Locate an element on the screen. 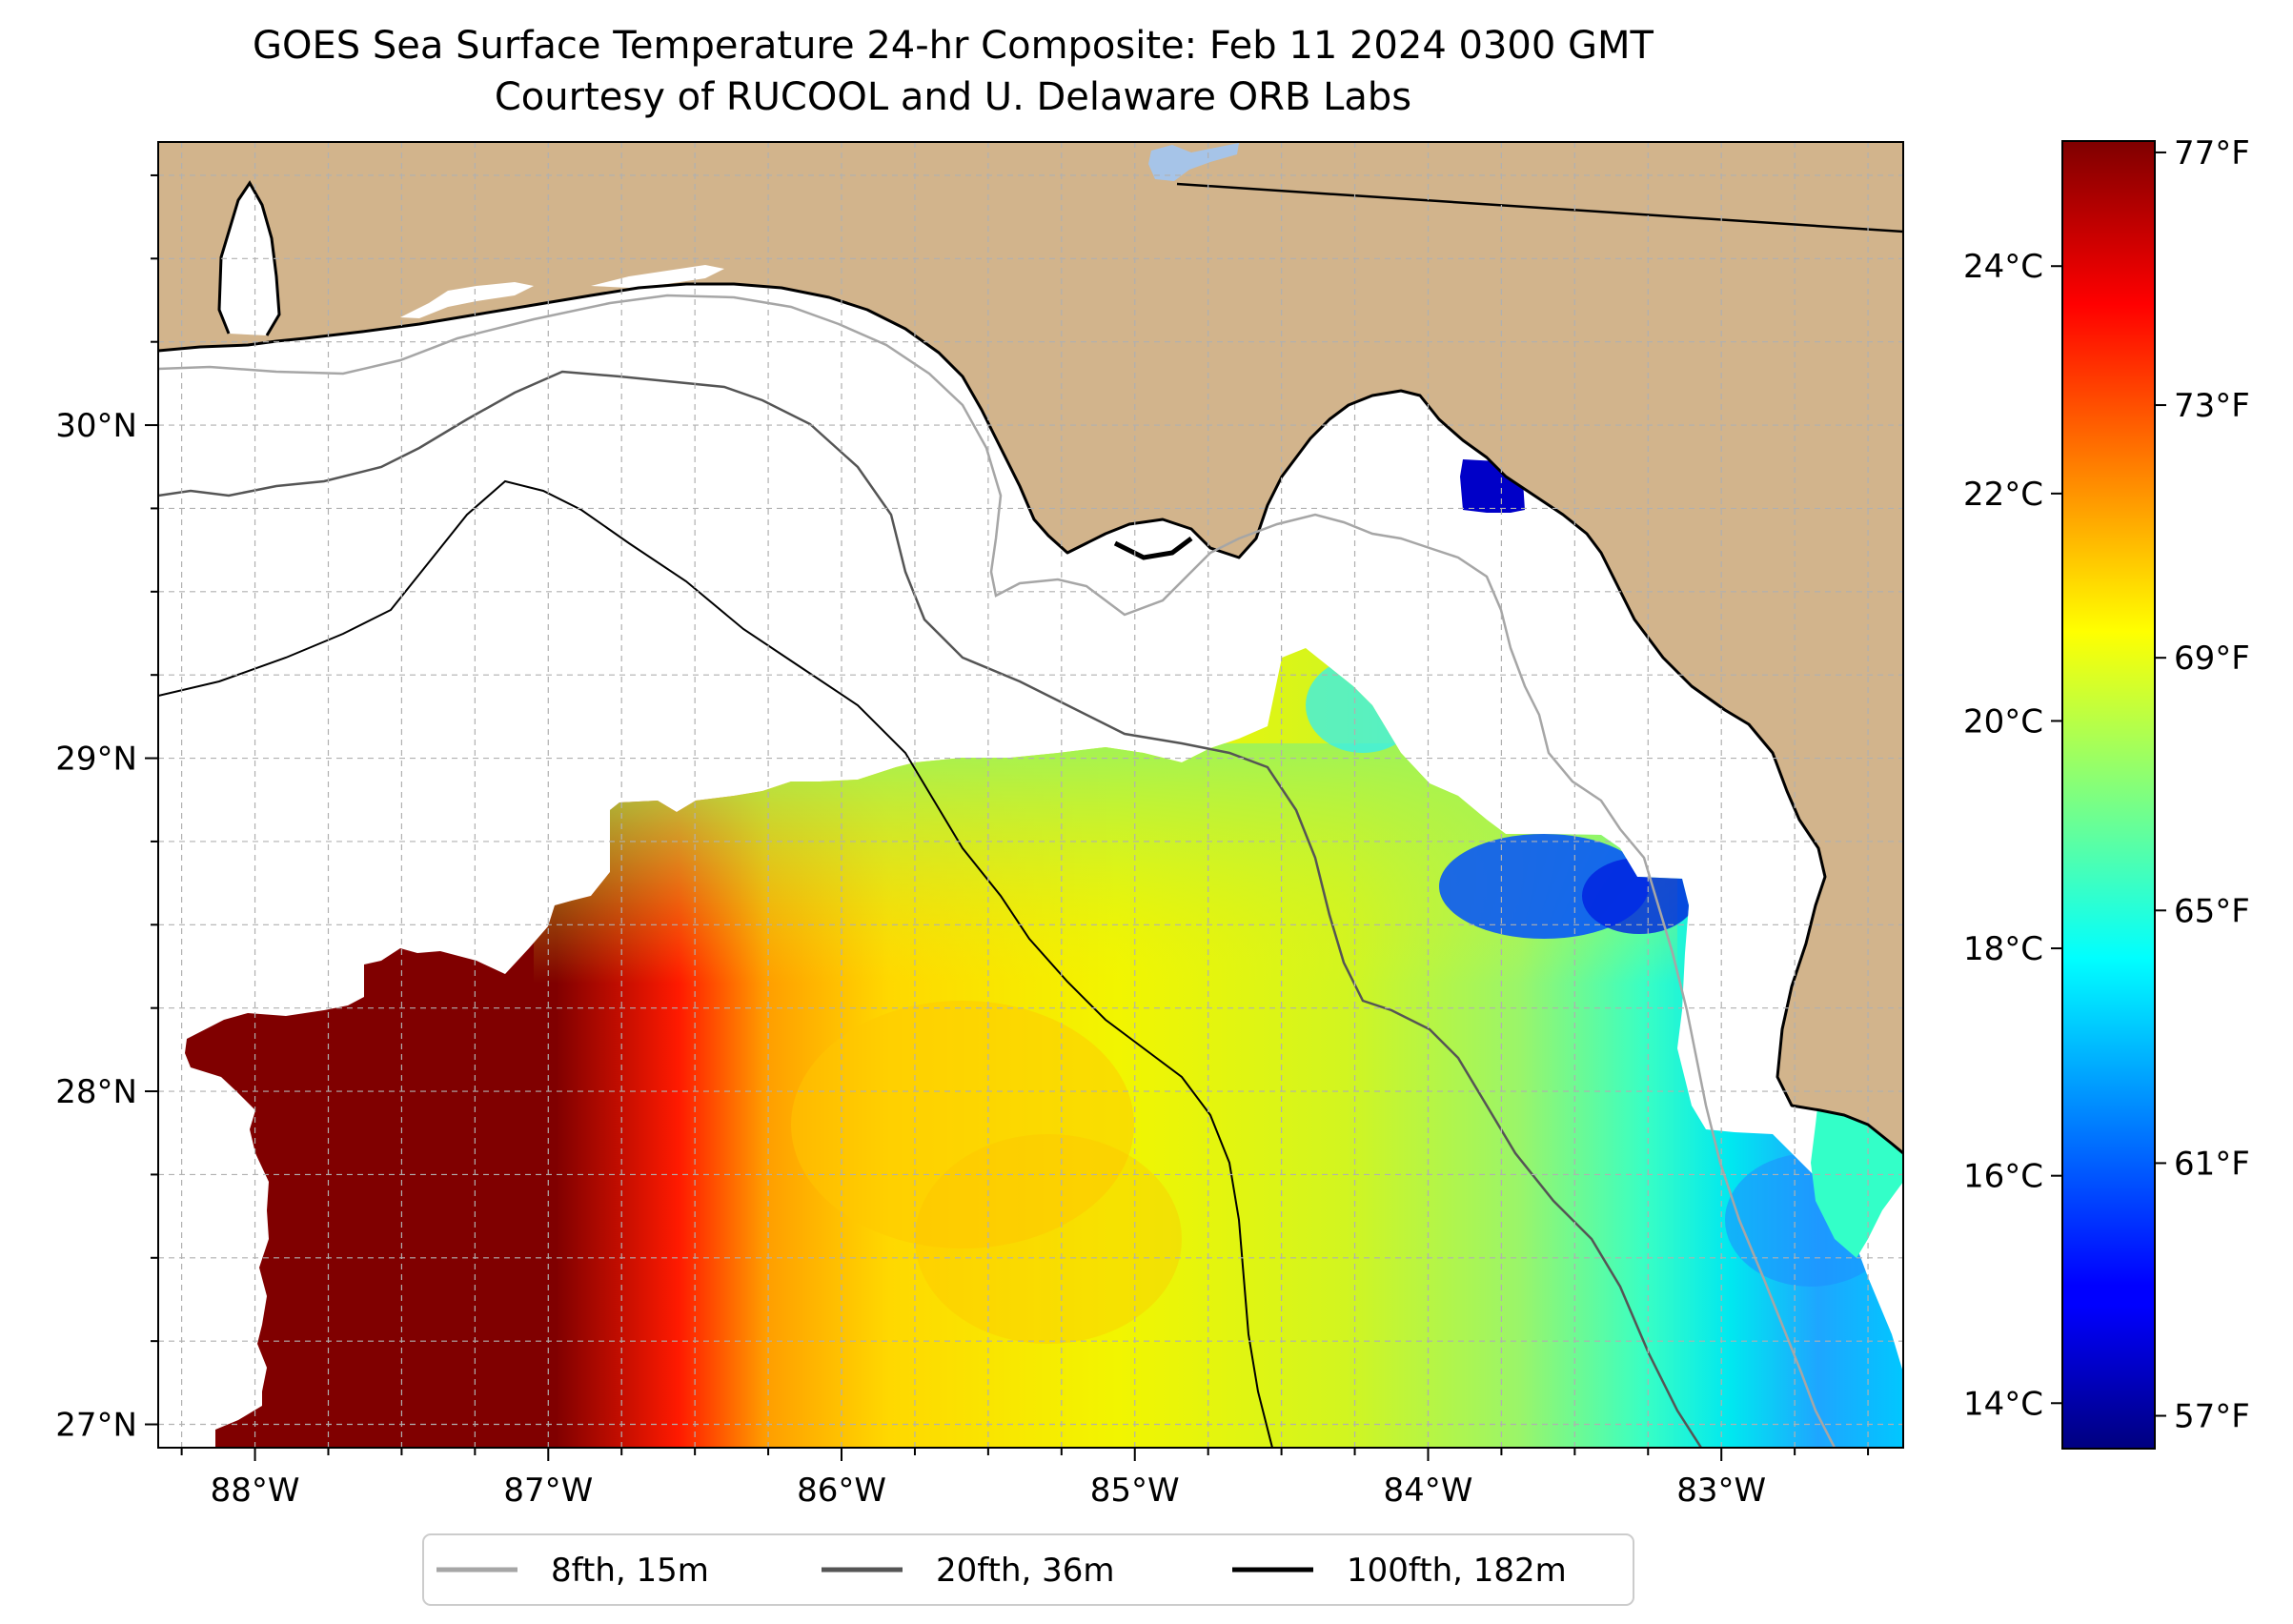 This screenshot has width=2293, height=1624. lat-tick-label: 28°N is located at coordinates (96, 1092).